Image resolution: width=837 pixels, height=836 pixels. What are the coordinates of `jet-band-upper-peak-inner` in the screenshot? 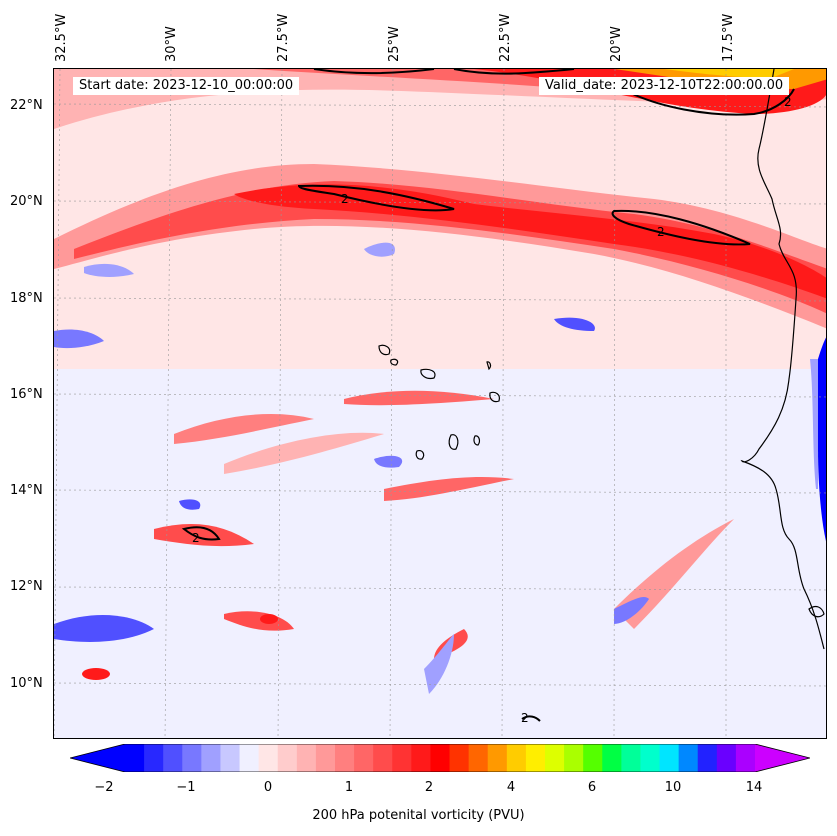 It's located at (729, 73).